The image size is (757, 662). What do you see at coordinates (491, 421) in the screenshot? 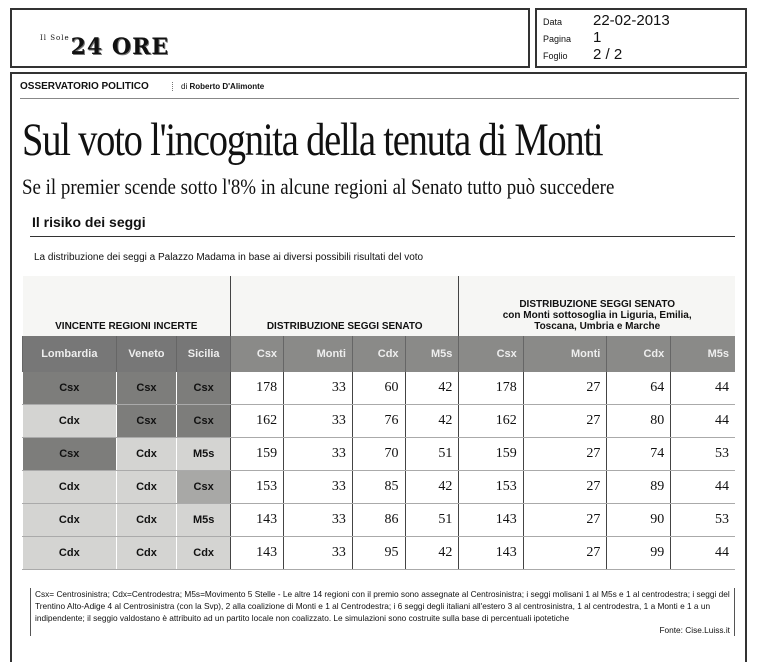
I see `table-cell: 162` at bounding box center [491, 421].